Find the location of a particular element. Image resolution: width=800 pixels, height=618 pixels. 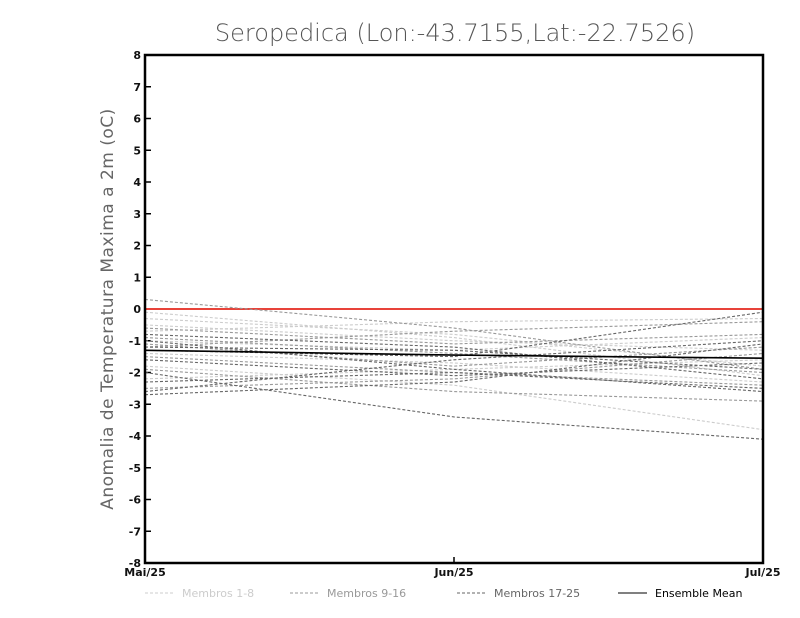

y-tick-label: -8 is located at coordinates (135, 563).